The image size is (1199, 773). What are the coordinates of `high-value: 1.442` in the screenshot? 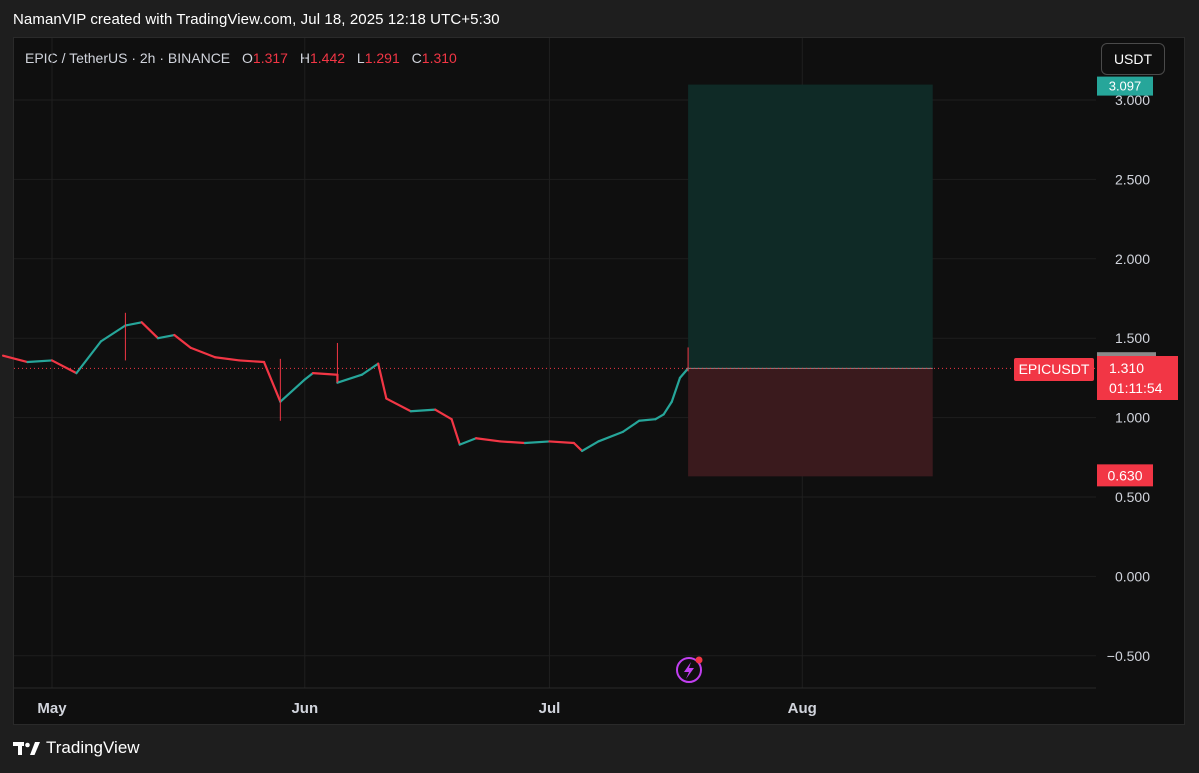 It's located at (327, 58).